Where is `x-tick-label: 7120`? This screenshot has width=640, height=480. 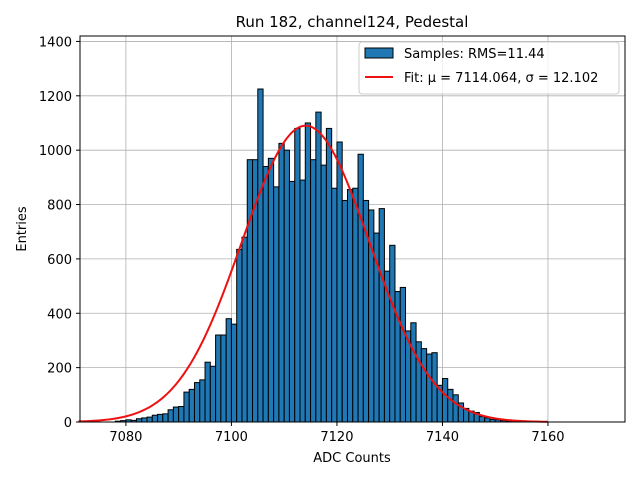
x-tick-label: 7120 is located at coordinates (336, 437).